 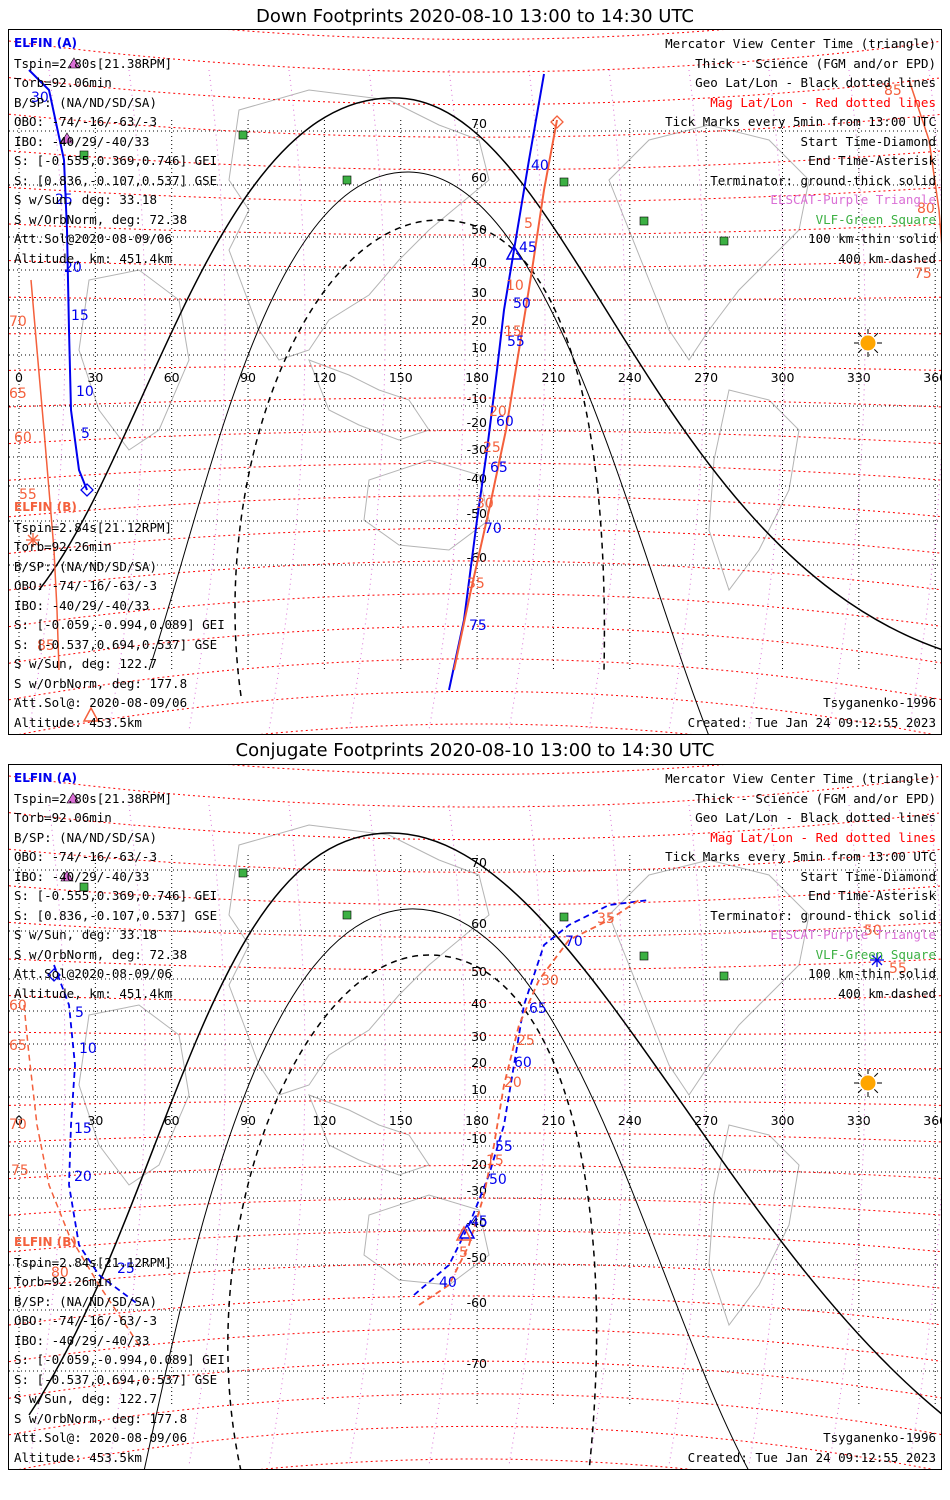 I want to click on created-label: Created: Tue Jan 24 09:12:55 2023, so click(x=811, y=1457).